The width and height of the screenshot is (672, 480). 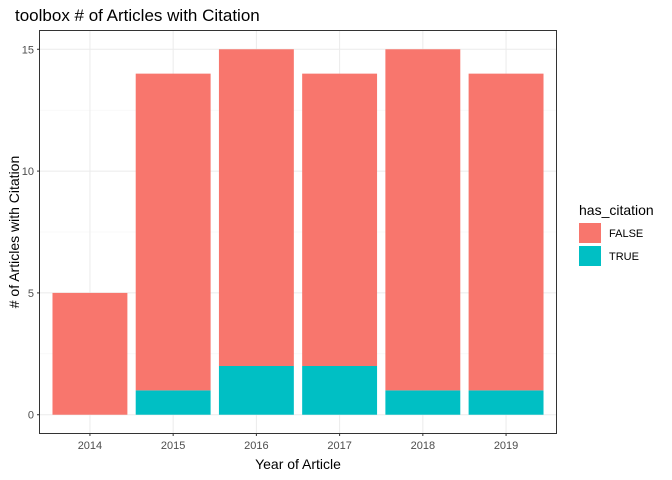 I want to click on legend-key-true, so click(x=590, y=256).